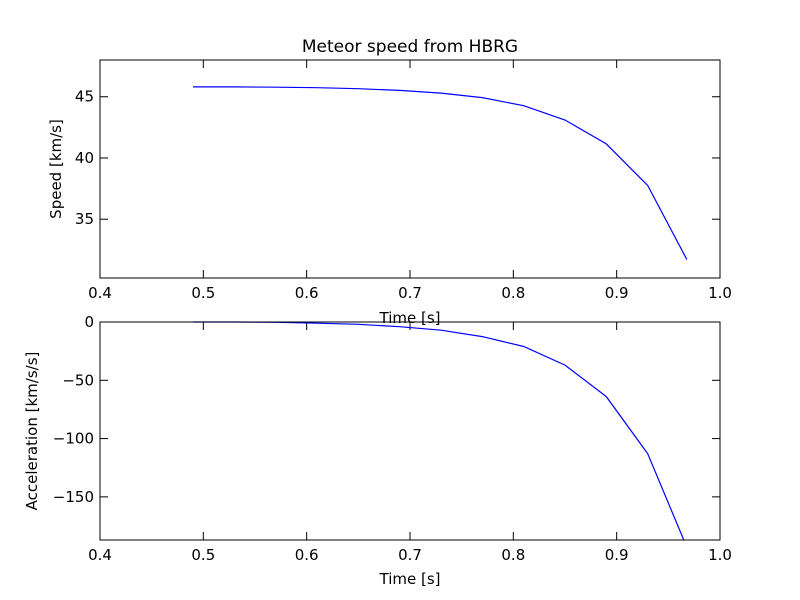 The image size is (800, 600). I want to click on acceleration-chart-xtick-label: 0.4, so click(100, 555).